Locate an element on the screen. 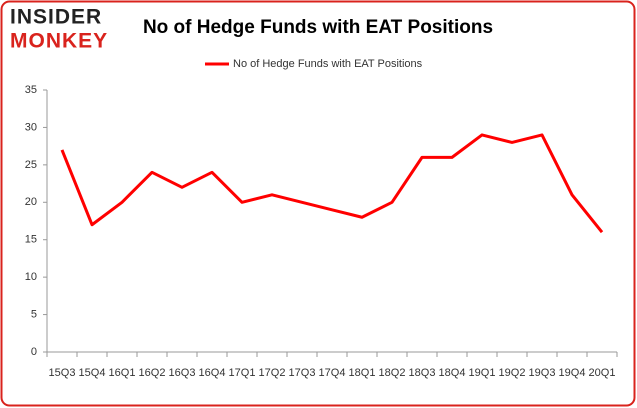 The height and width of the screenshot is (408, 637). x-tick-label: 16Q1 is located at coordinates (122, 373).